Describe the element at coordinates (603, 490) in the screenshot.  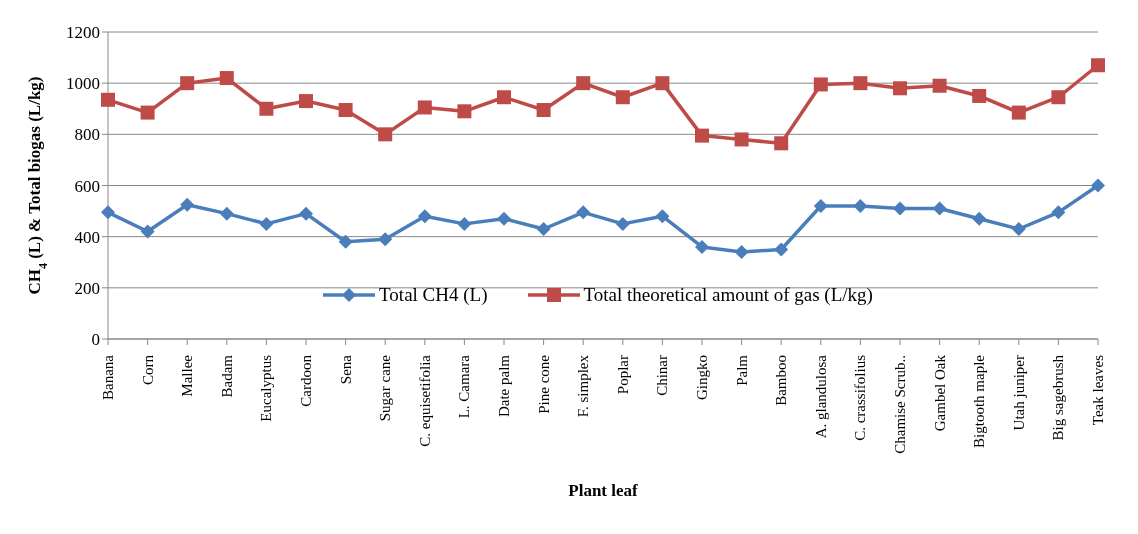
I see `x-axis-title: Plant leaf` at that location.